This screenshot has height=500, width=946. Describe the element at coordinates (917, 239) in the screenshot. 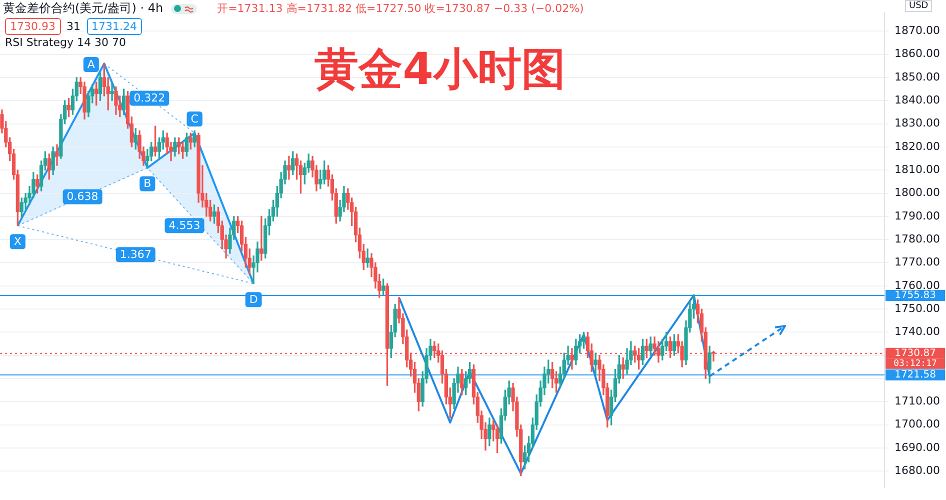

I see `y-tick-label: 1780.00` at that location.